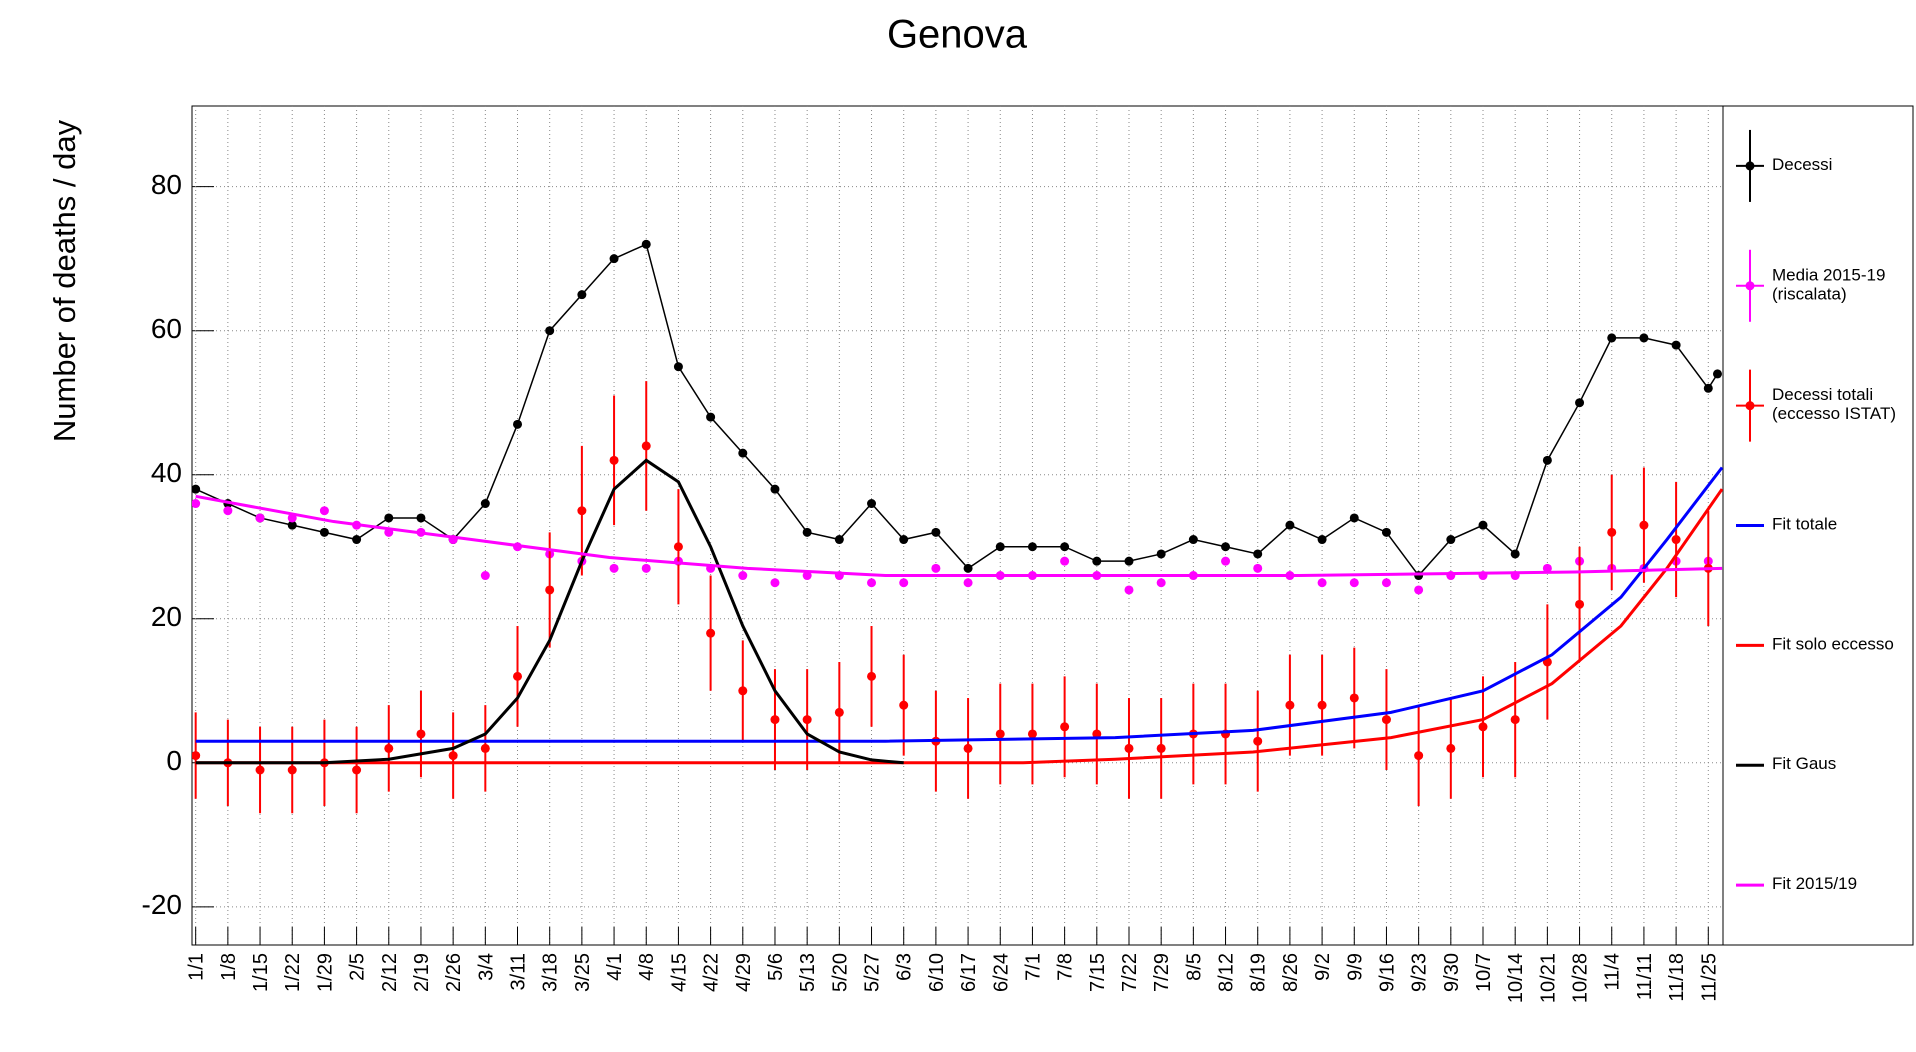 Image resolution: width=1916 pixels, height=1052 pixels. I want to click on legend-label: Decessi, so click(1802, 164).